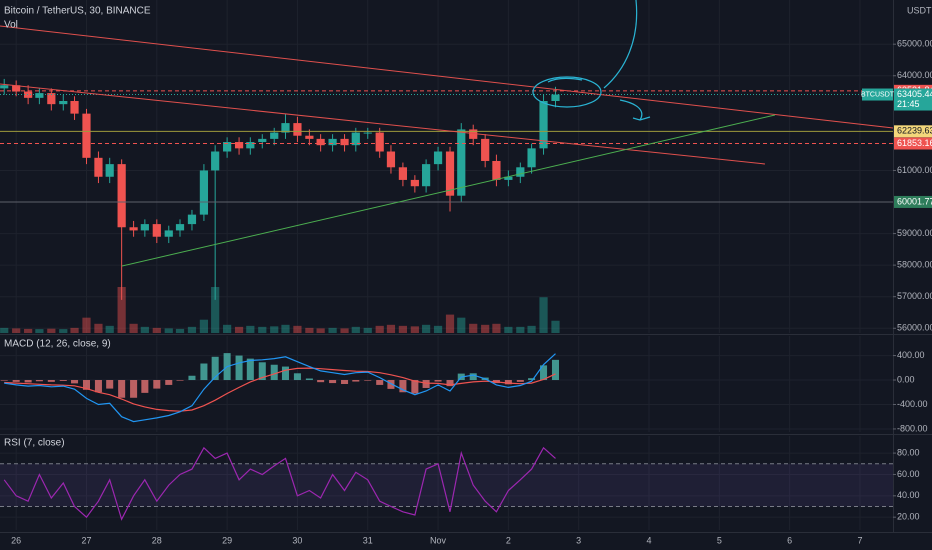 The image size is (932, 550). I want to click on price-level-label: 60001.77, so click(914, 201).